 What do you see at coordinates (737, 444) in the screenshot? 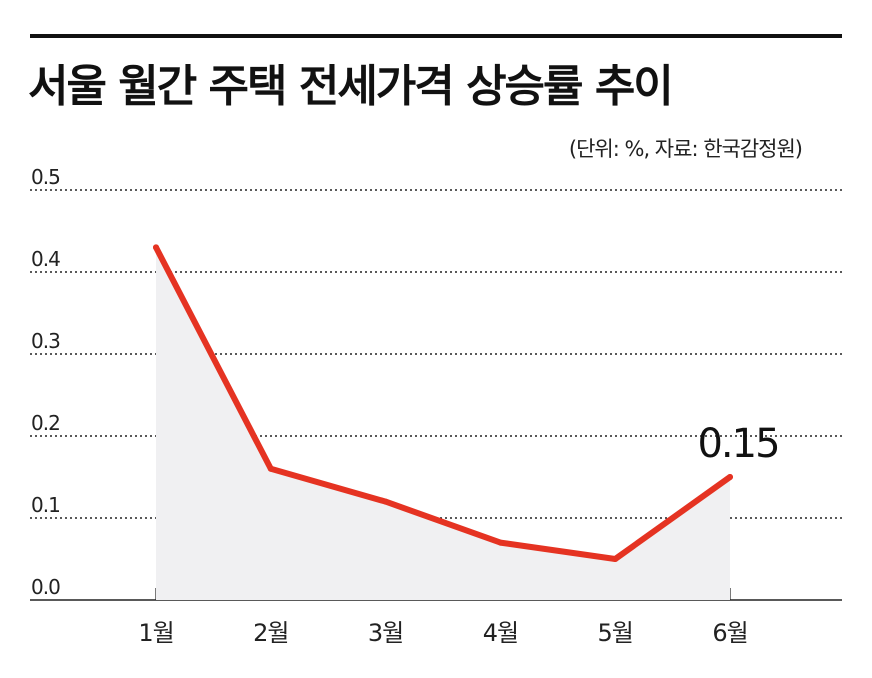
I see `end-value-label: 0.15` at bounding box center [737, 444].